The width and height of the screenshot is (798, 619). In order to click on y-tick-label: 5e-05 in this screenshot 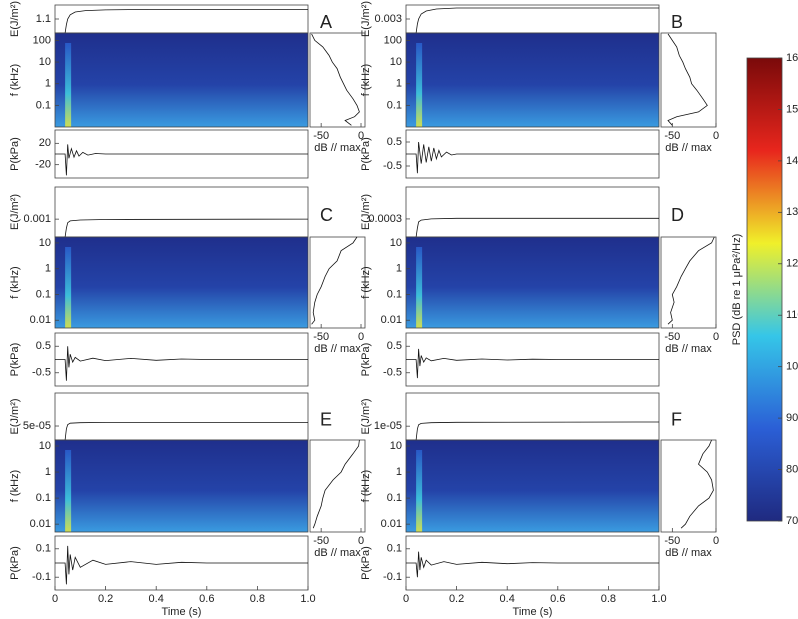, I will do `click(37, 426)`.